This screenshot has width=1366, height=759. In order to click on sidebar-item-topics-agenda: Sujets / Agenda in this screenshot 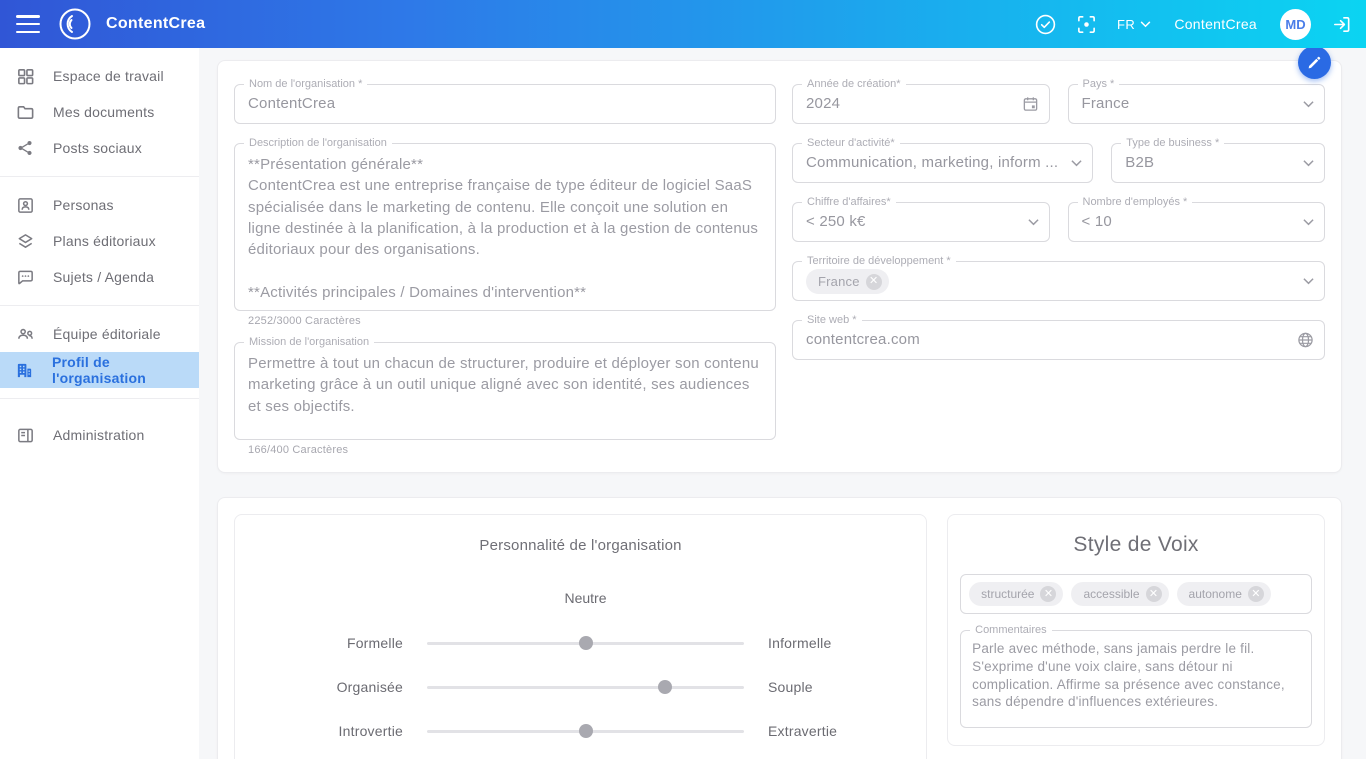, I will do `click(99, 277)`.